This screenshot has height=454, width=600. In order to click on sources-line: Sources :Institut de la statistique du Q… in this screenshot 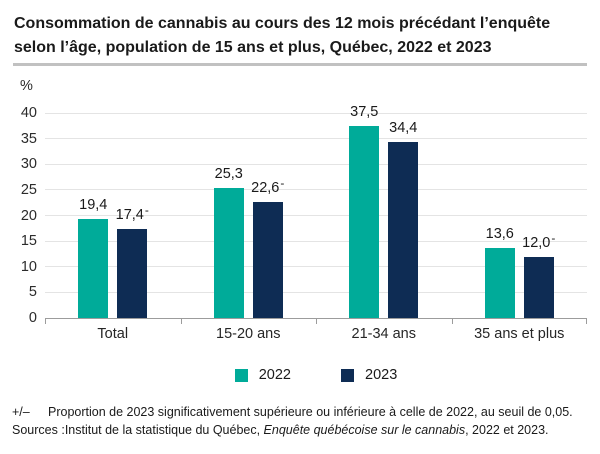, I will do `click(302, 431)`.